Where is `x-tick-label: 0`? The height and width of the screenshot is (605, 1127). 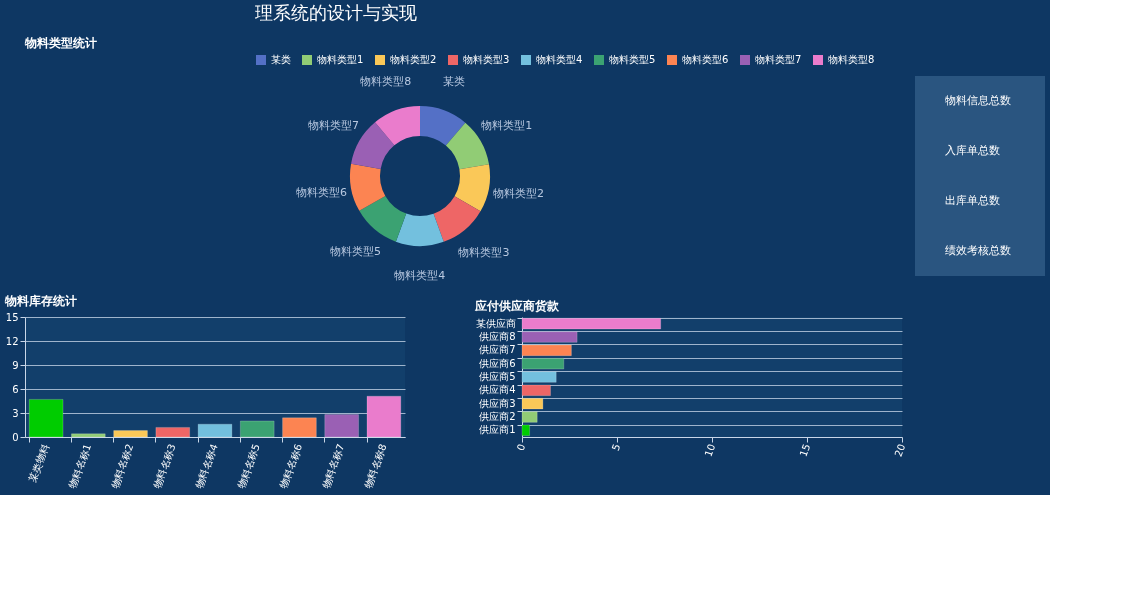
x-tick-label: 0 is located at coordinates (521, 447).